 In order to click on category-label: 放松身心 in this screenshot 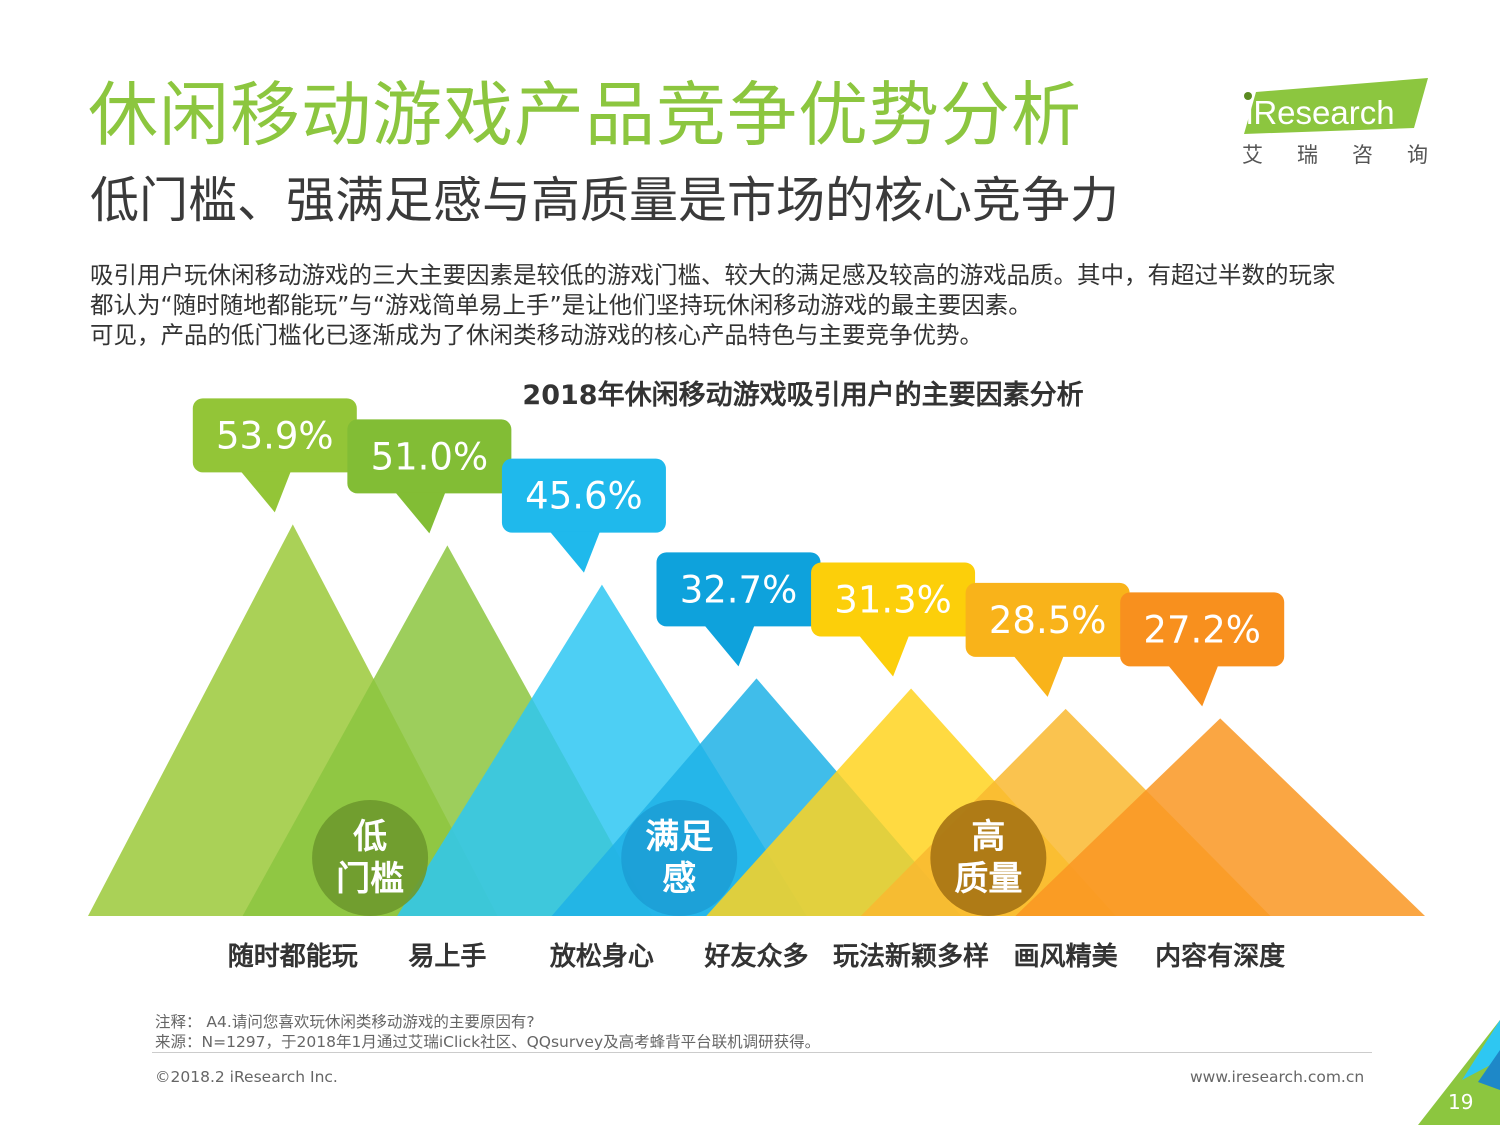, I will do `click(601, 957)`.